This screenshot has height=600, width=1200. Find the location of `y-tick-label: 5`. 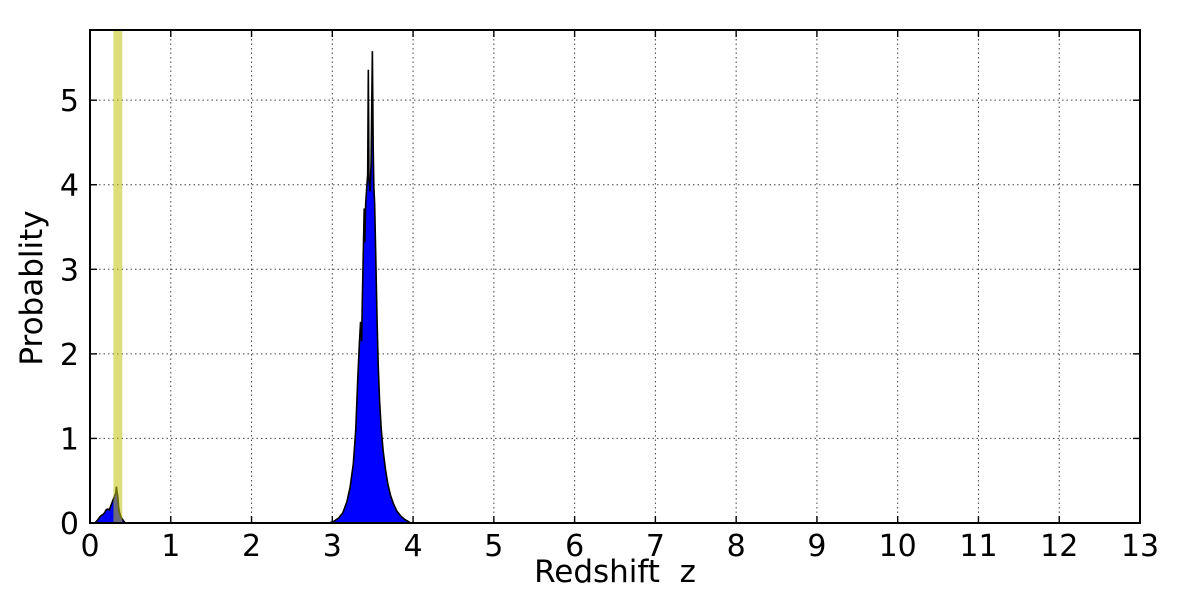

y-tick-label: 5 is located at coordinates (69, 101).